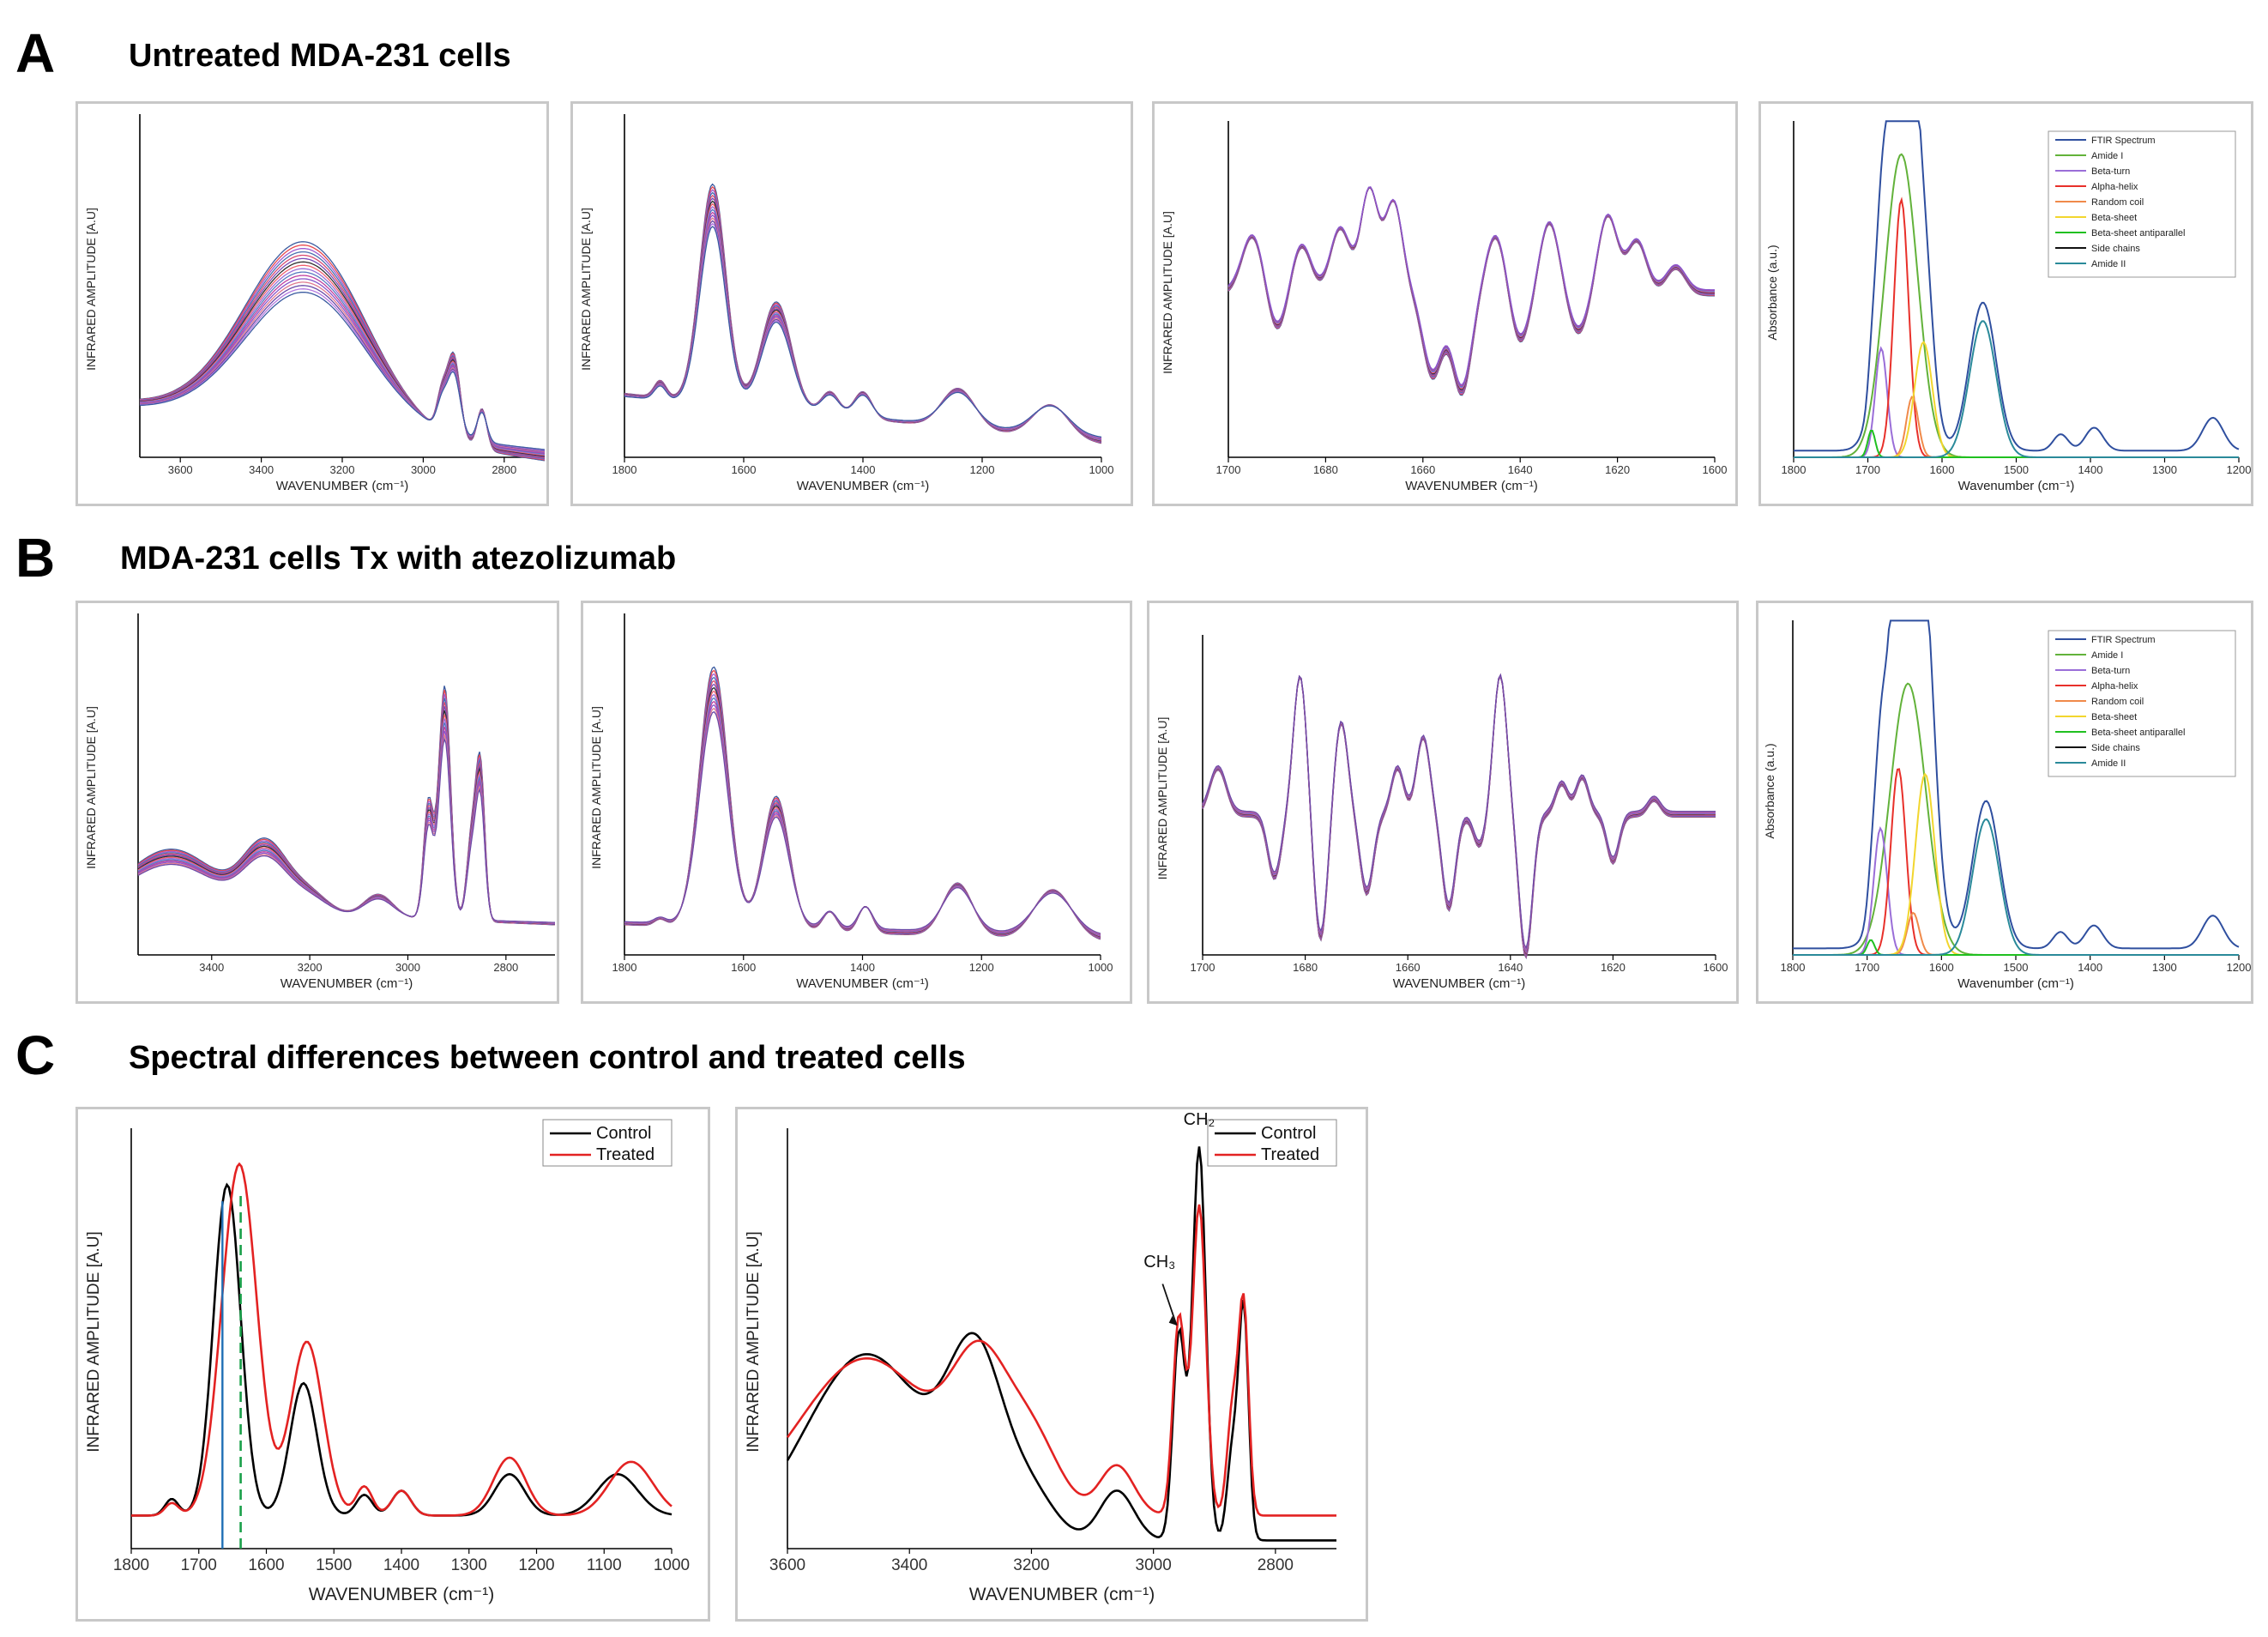  I want to click on x-tick-label: 1680, so click(1326, 469).